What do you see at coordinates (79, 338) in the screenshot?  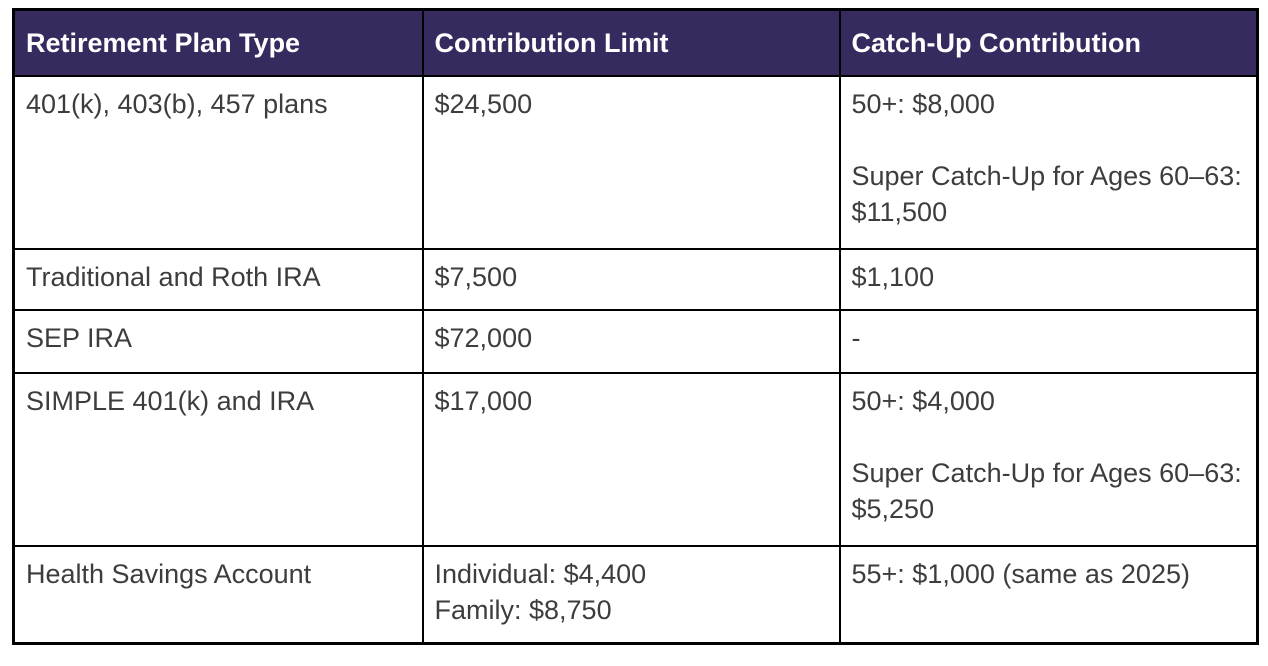 I see `cell-text-line: SEP IRA` at bounding box center [79, 338].